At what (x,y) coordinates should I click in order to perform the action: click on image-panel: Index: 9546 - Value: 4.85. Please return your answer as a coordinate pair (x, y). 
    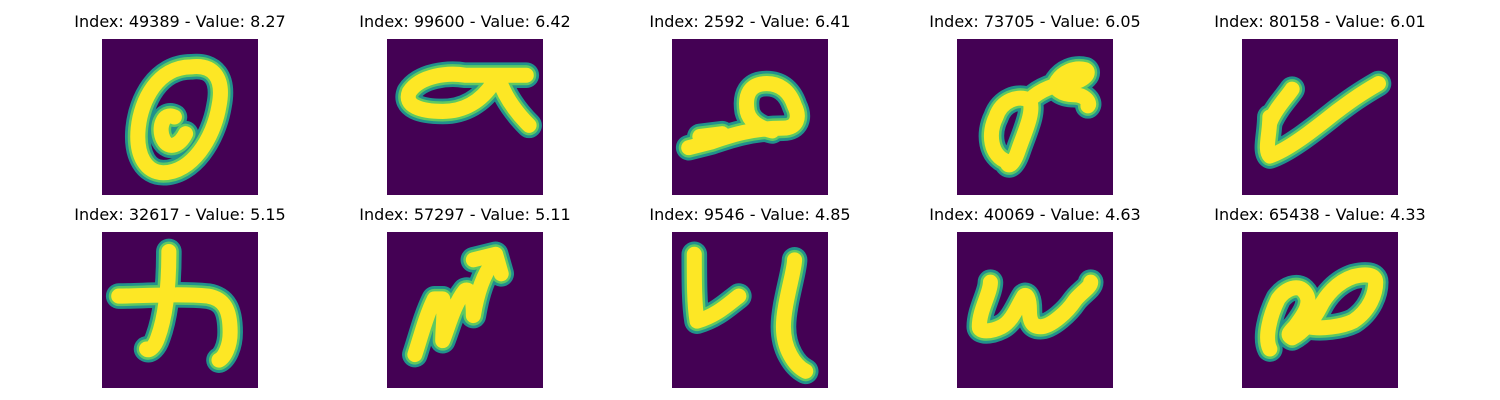
    Looking at the image, I should click on (750, 297).